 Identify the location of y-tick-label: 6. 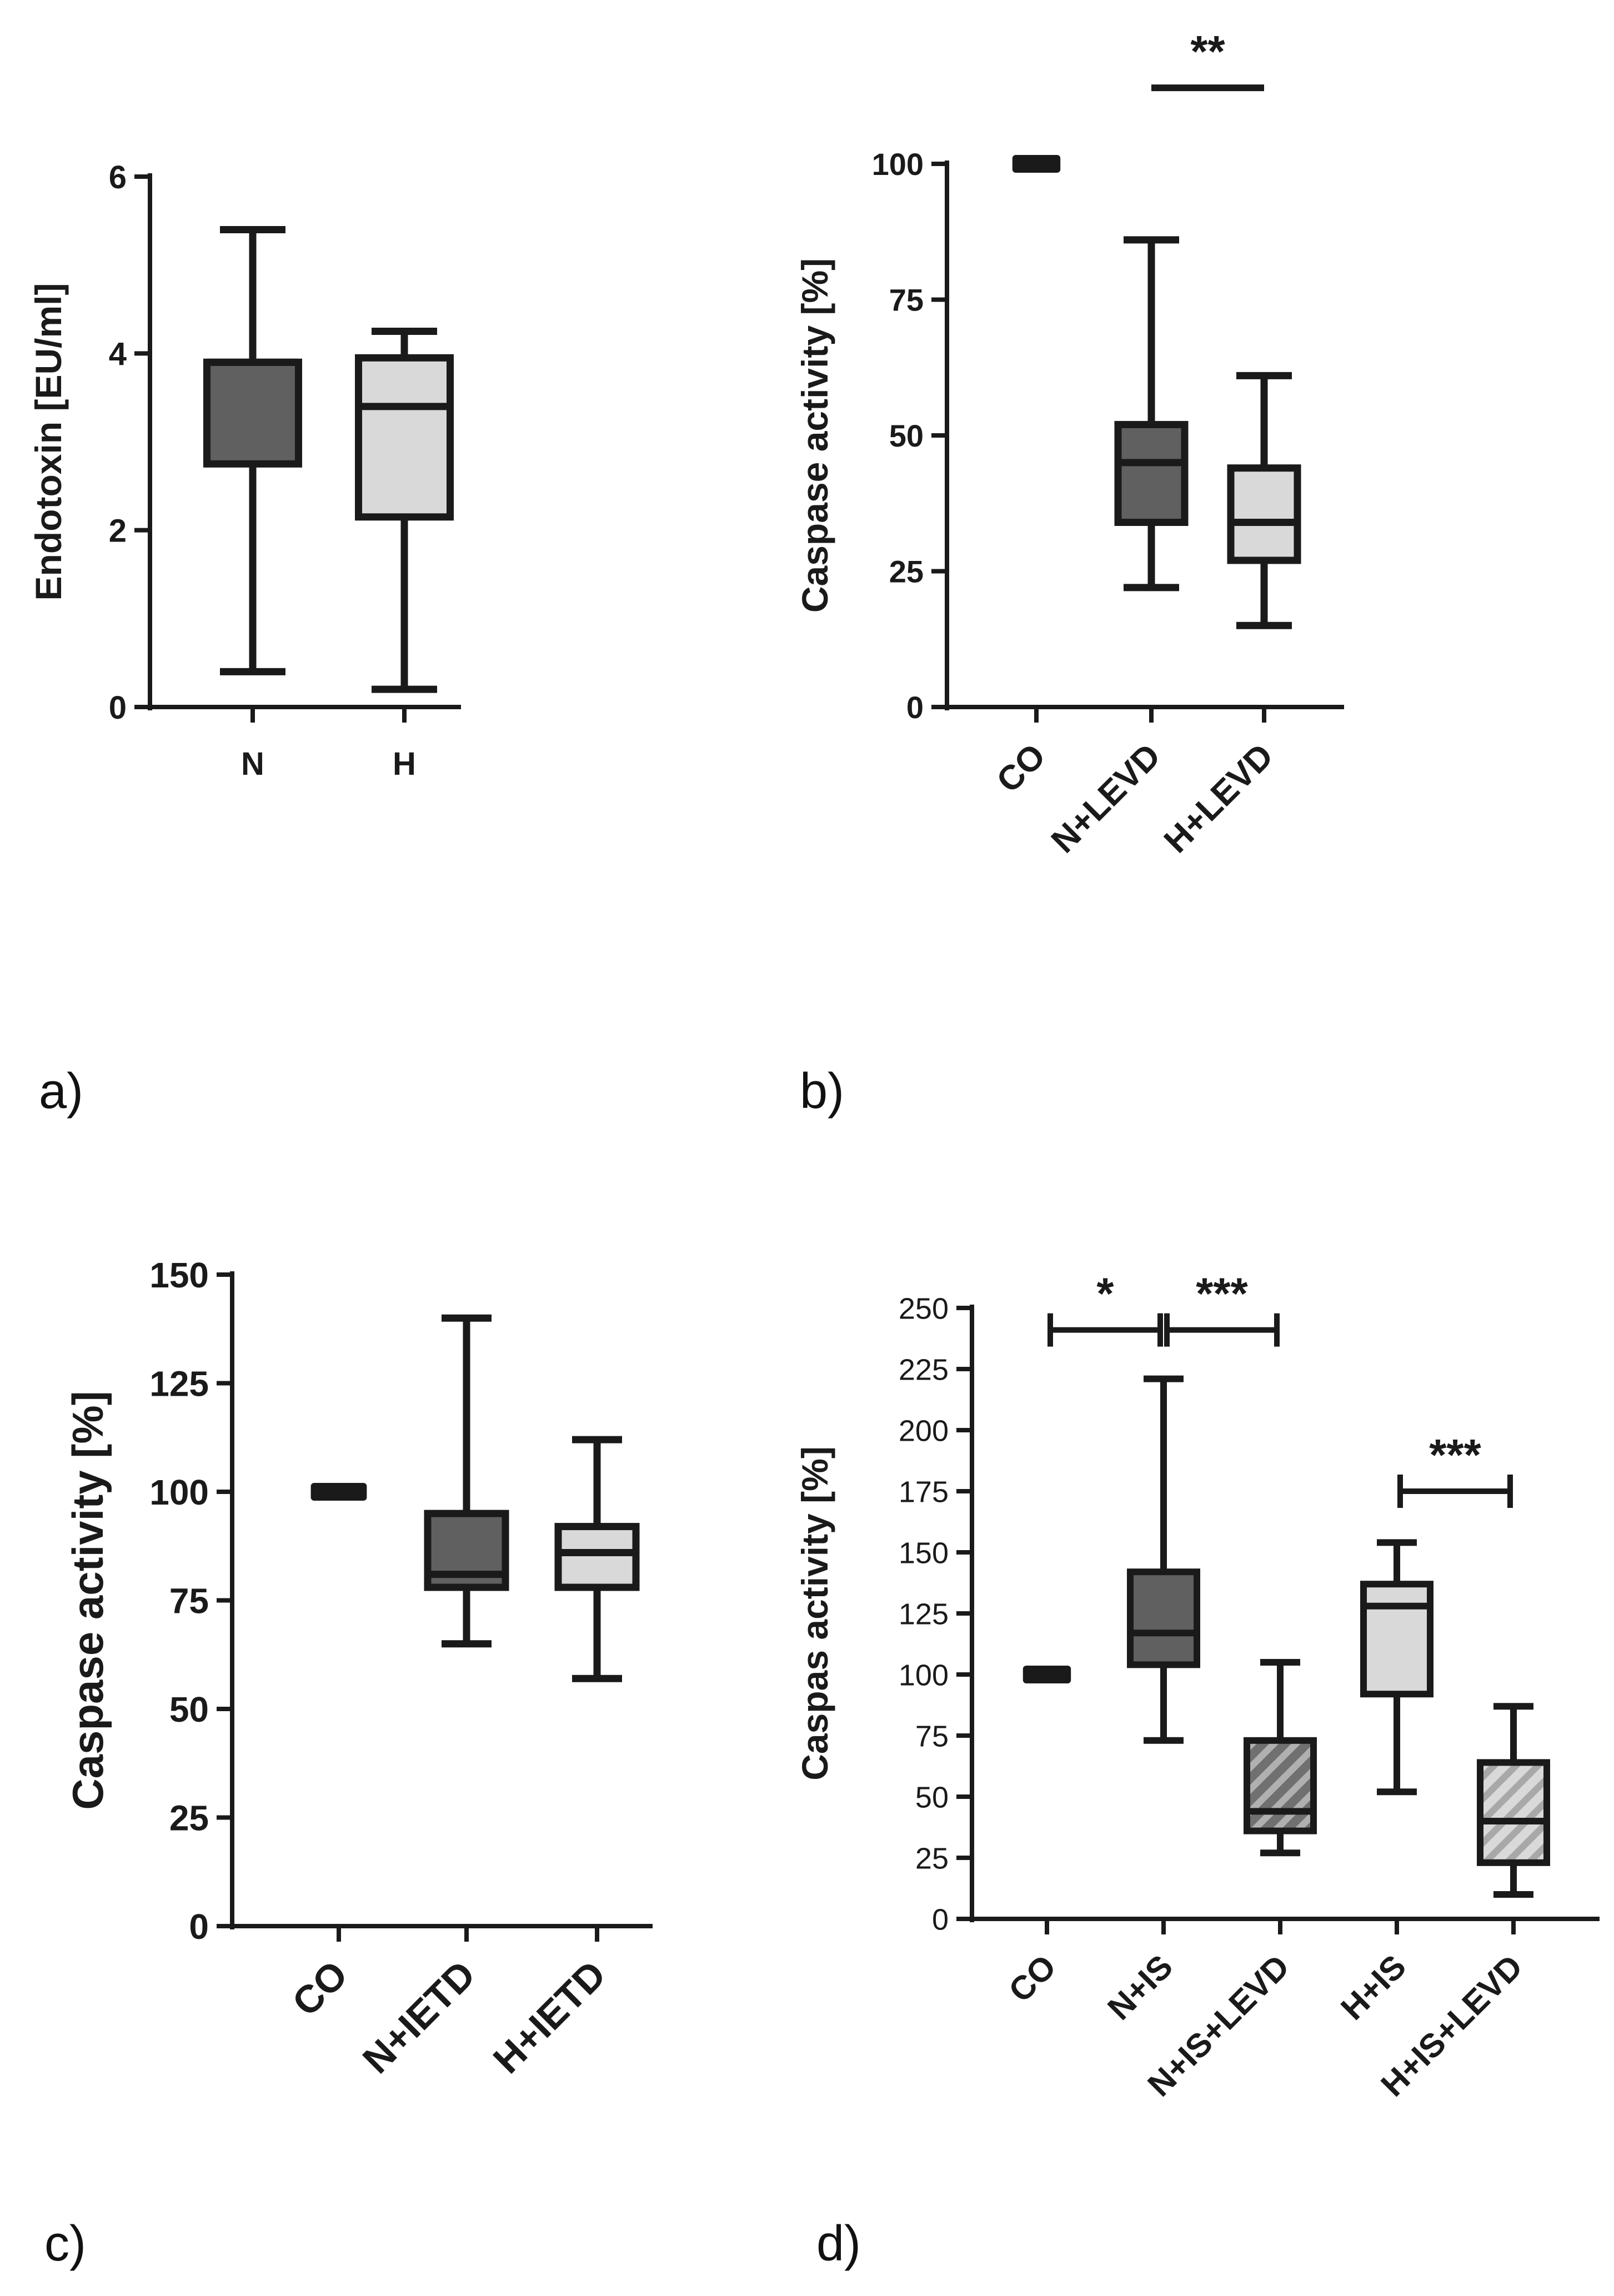
(118, 177).